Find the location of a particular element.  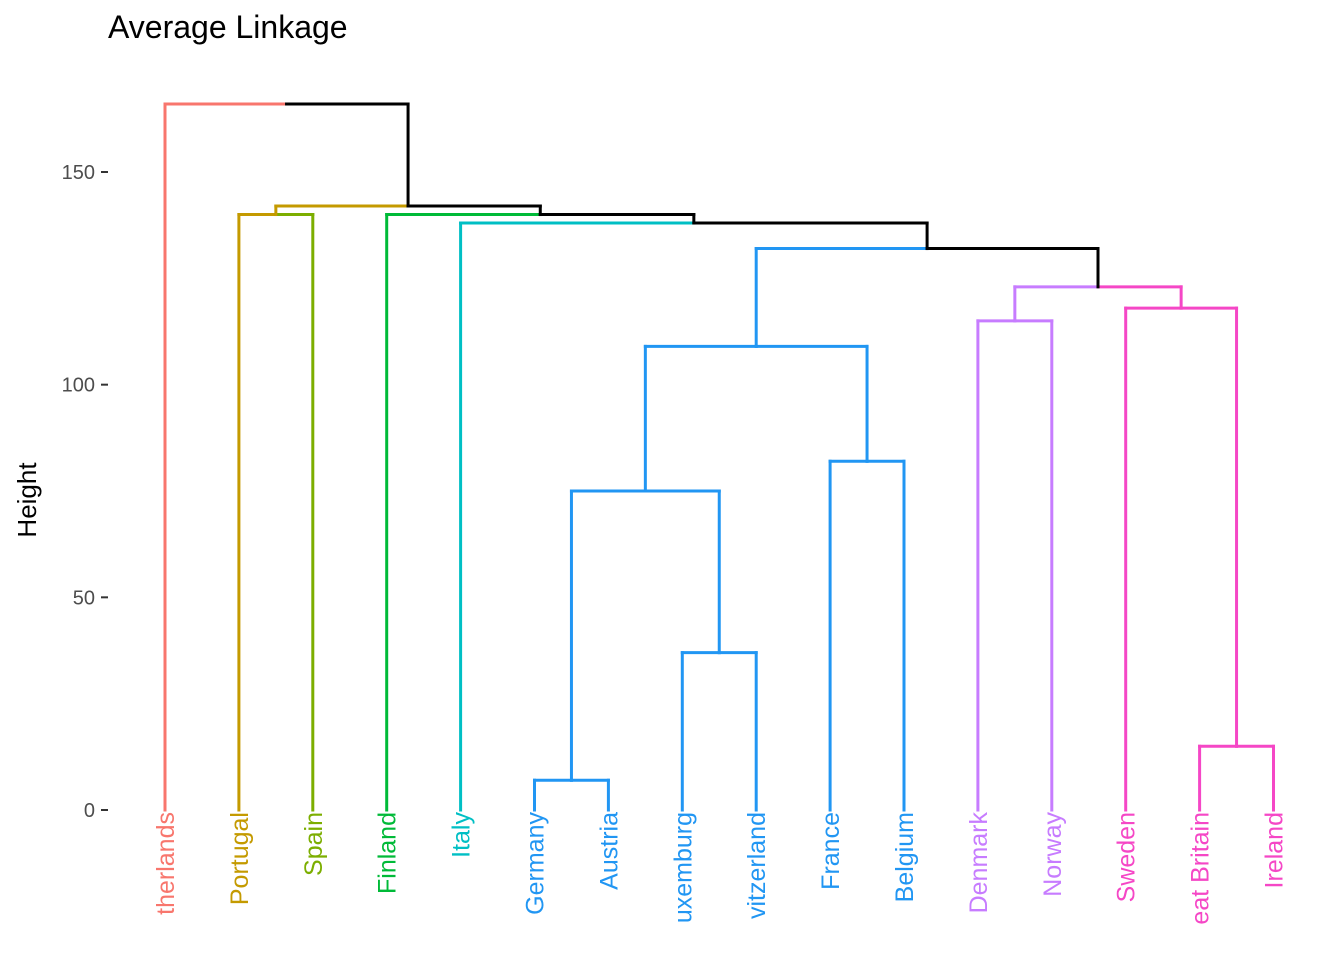

leaf-label: Portugal is located at coordinates (240, 858).